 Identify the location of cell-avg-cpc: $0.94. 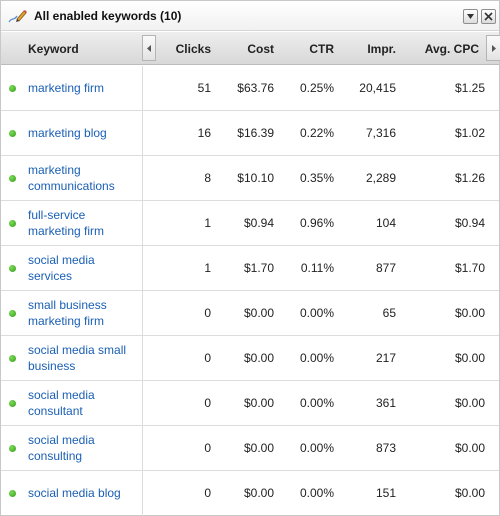
(469, 223).